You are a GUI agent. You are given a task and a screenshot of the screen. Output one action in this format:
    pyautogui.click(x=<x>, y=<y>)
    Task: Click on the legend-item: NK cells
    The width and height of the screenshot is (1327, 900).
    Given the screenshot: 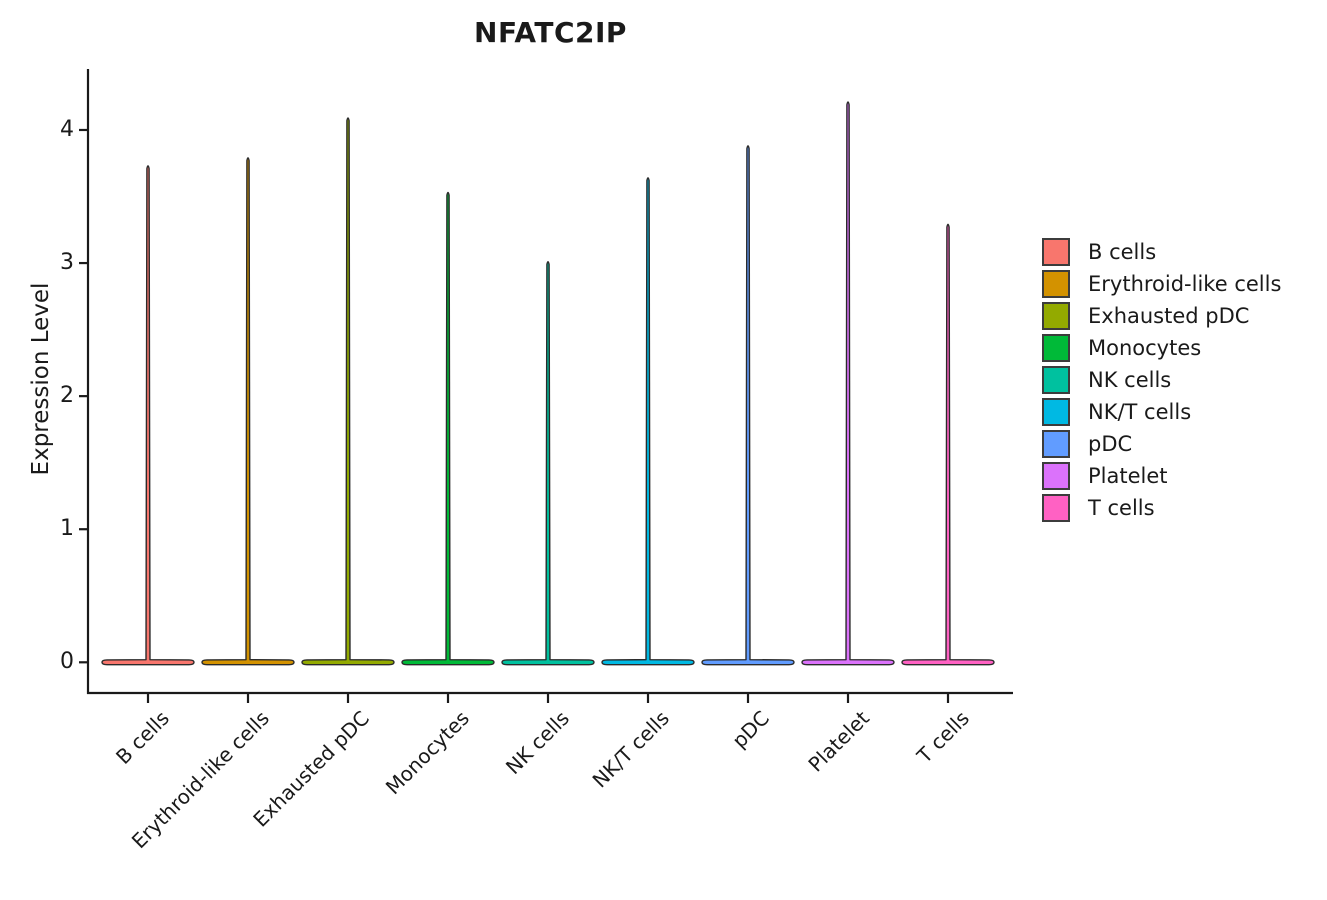 What is the action you would take?
    pyautogui.click(x=1161, y=380)
    